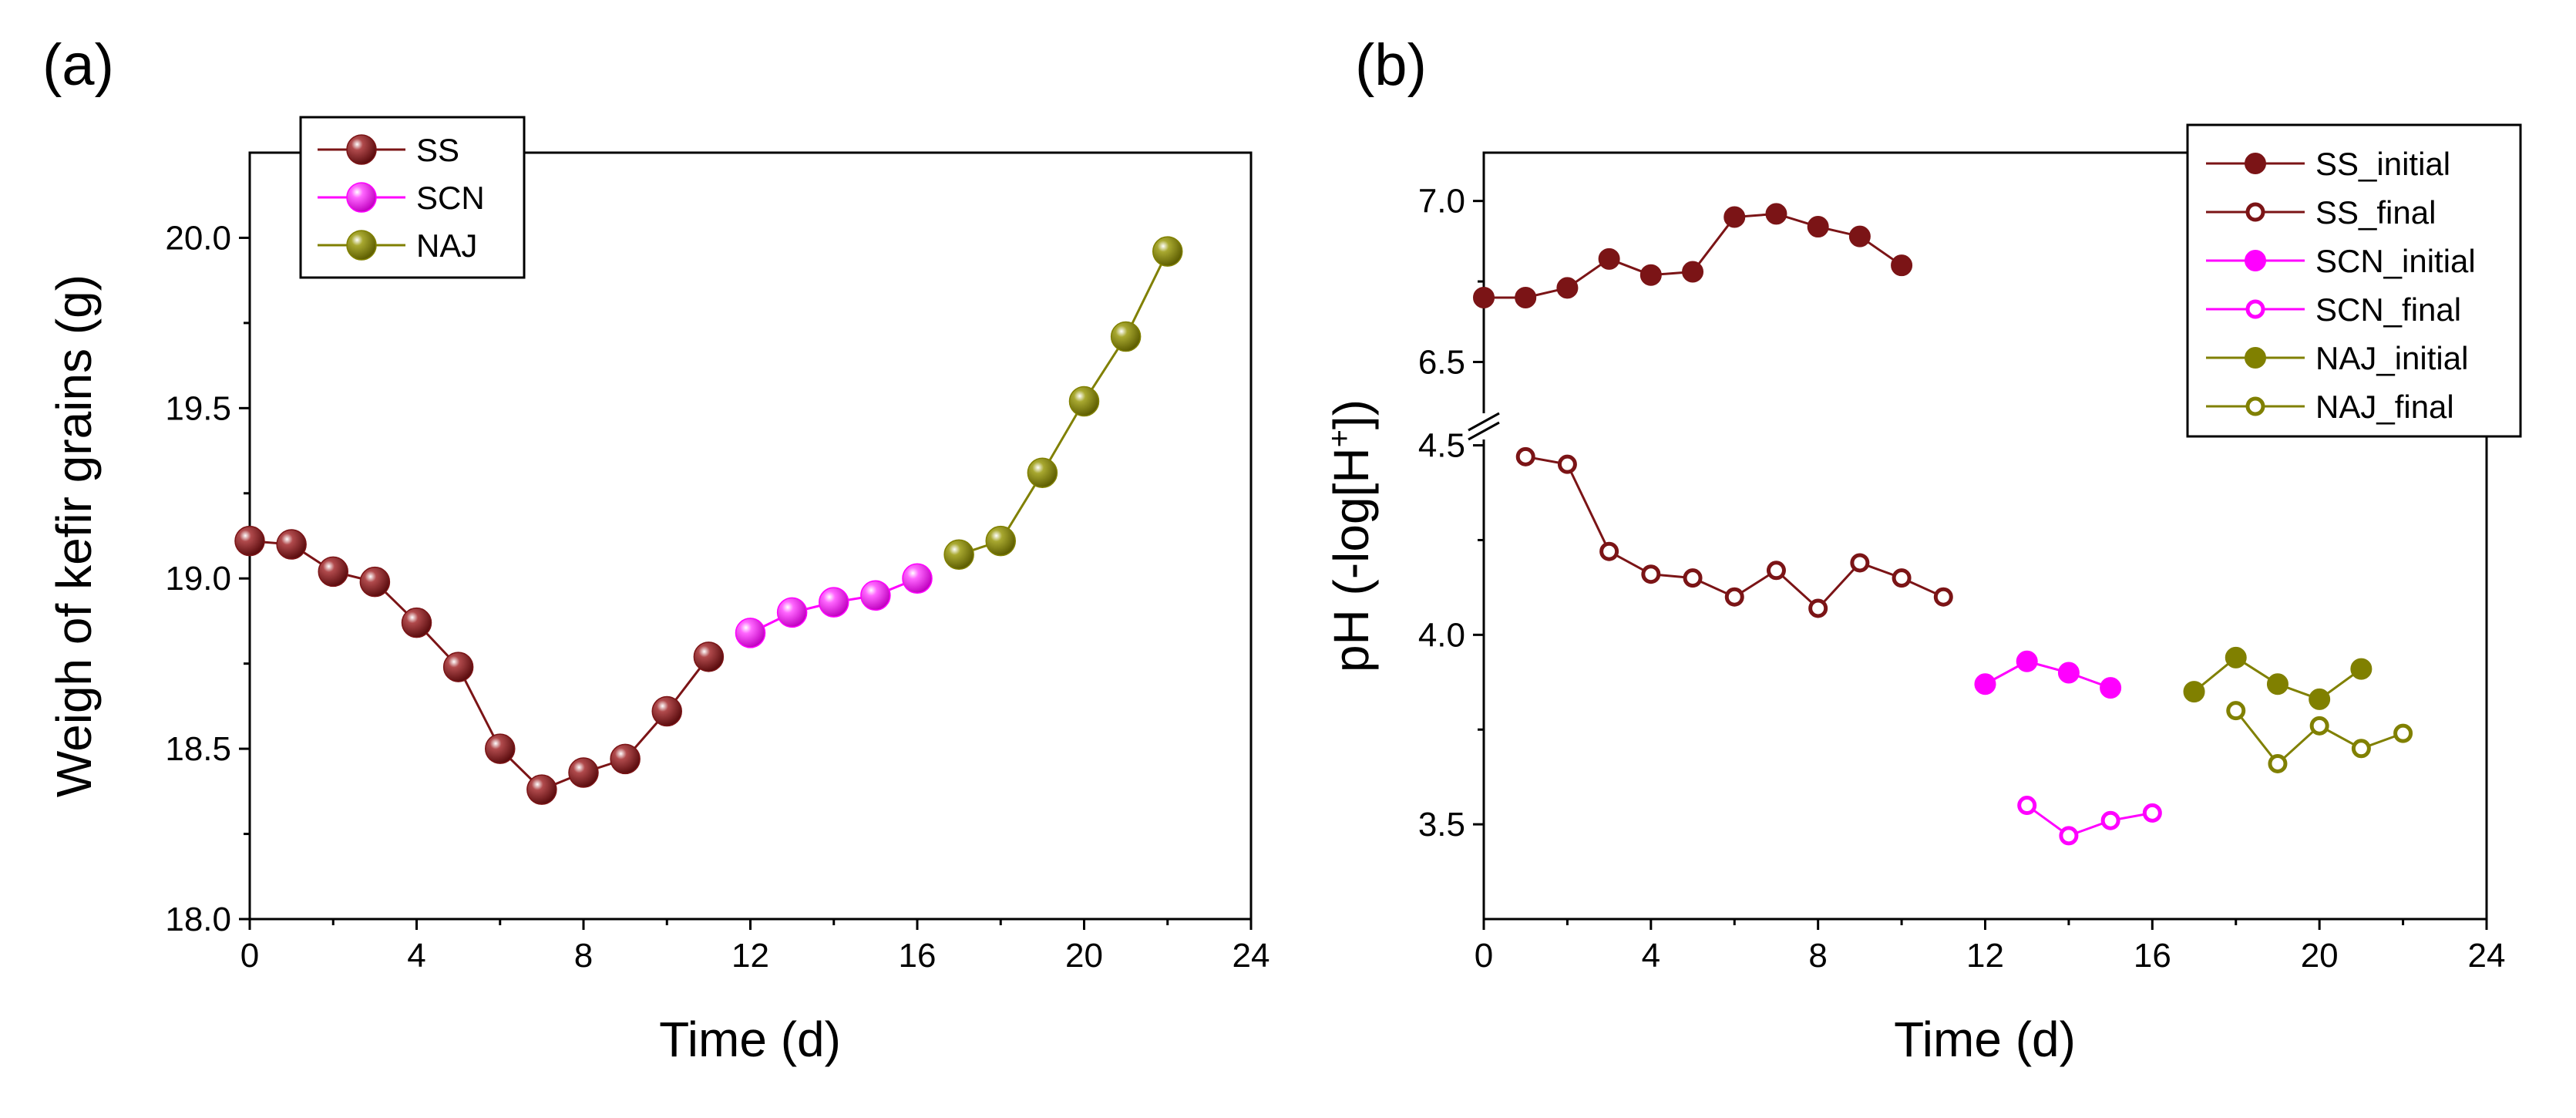 This screenshot has height=1118, width=2576. What do you see at coordinates (1985, 956) in the screenshot?
I see `panel-b-x-tick-label: 12` at bounding box center [1985, 956].